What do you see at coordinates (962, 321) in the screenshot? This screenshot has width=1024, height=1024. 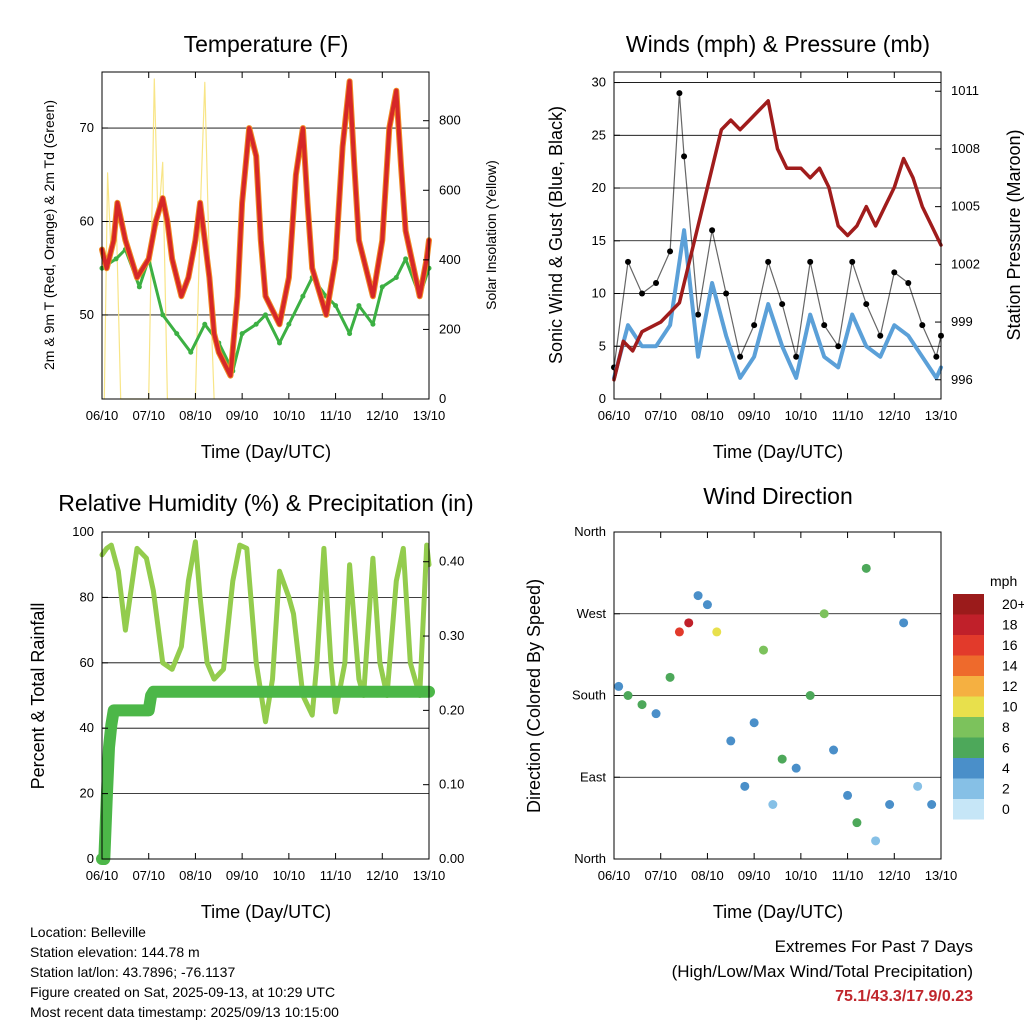 I see `y-tick-label: 999` at bounding box center [962, 321].